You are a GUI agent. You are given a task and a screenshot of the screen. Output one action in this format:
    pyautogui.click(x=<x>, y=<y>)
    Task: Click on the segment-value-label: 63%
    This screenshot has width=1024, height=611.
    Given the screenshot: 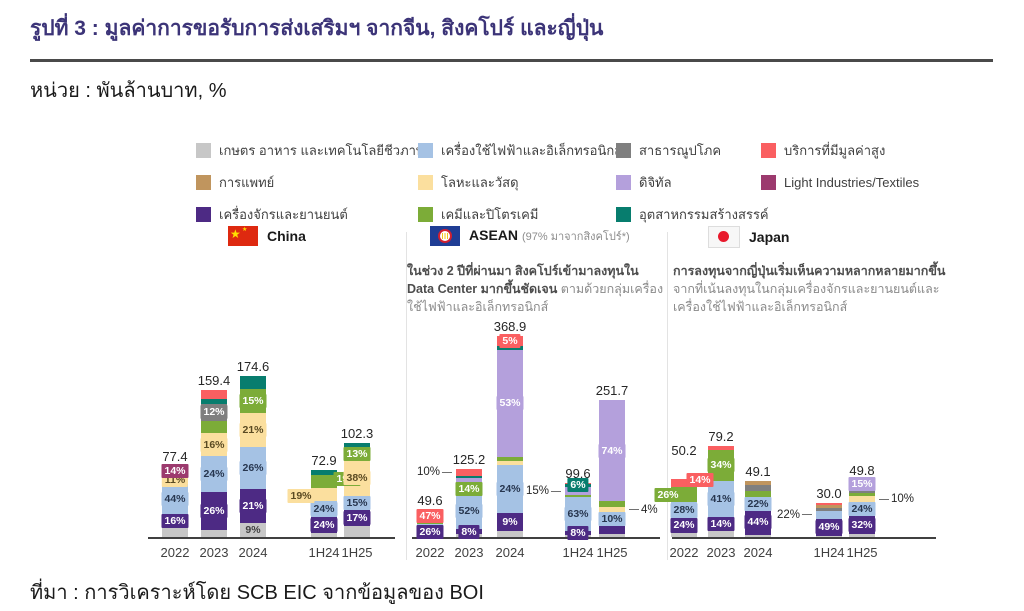 What is the action you would take?
    pyautogui.click(x=578, y=513)
    